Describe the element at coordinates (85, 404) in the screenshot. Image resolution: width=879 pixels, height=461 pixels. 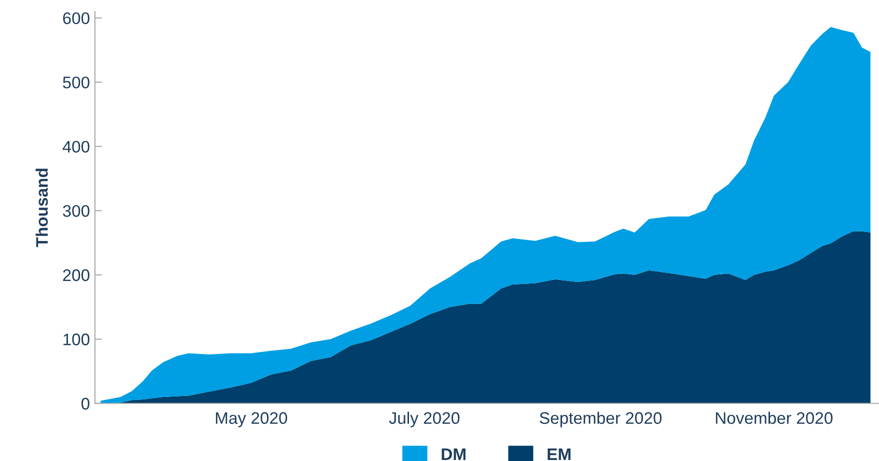
I see `y-tick-label: 0` at that location.